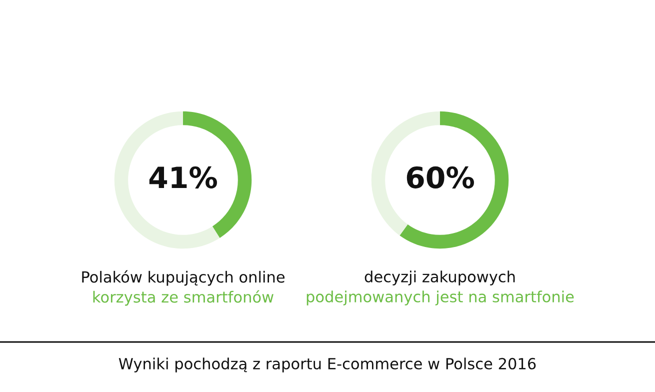 The height and width of the screenshot is (392, 655). I want to click on text: decyzji zakupowych, so click(439, 278).